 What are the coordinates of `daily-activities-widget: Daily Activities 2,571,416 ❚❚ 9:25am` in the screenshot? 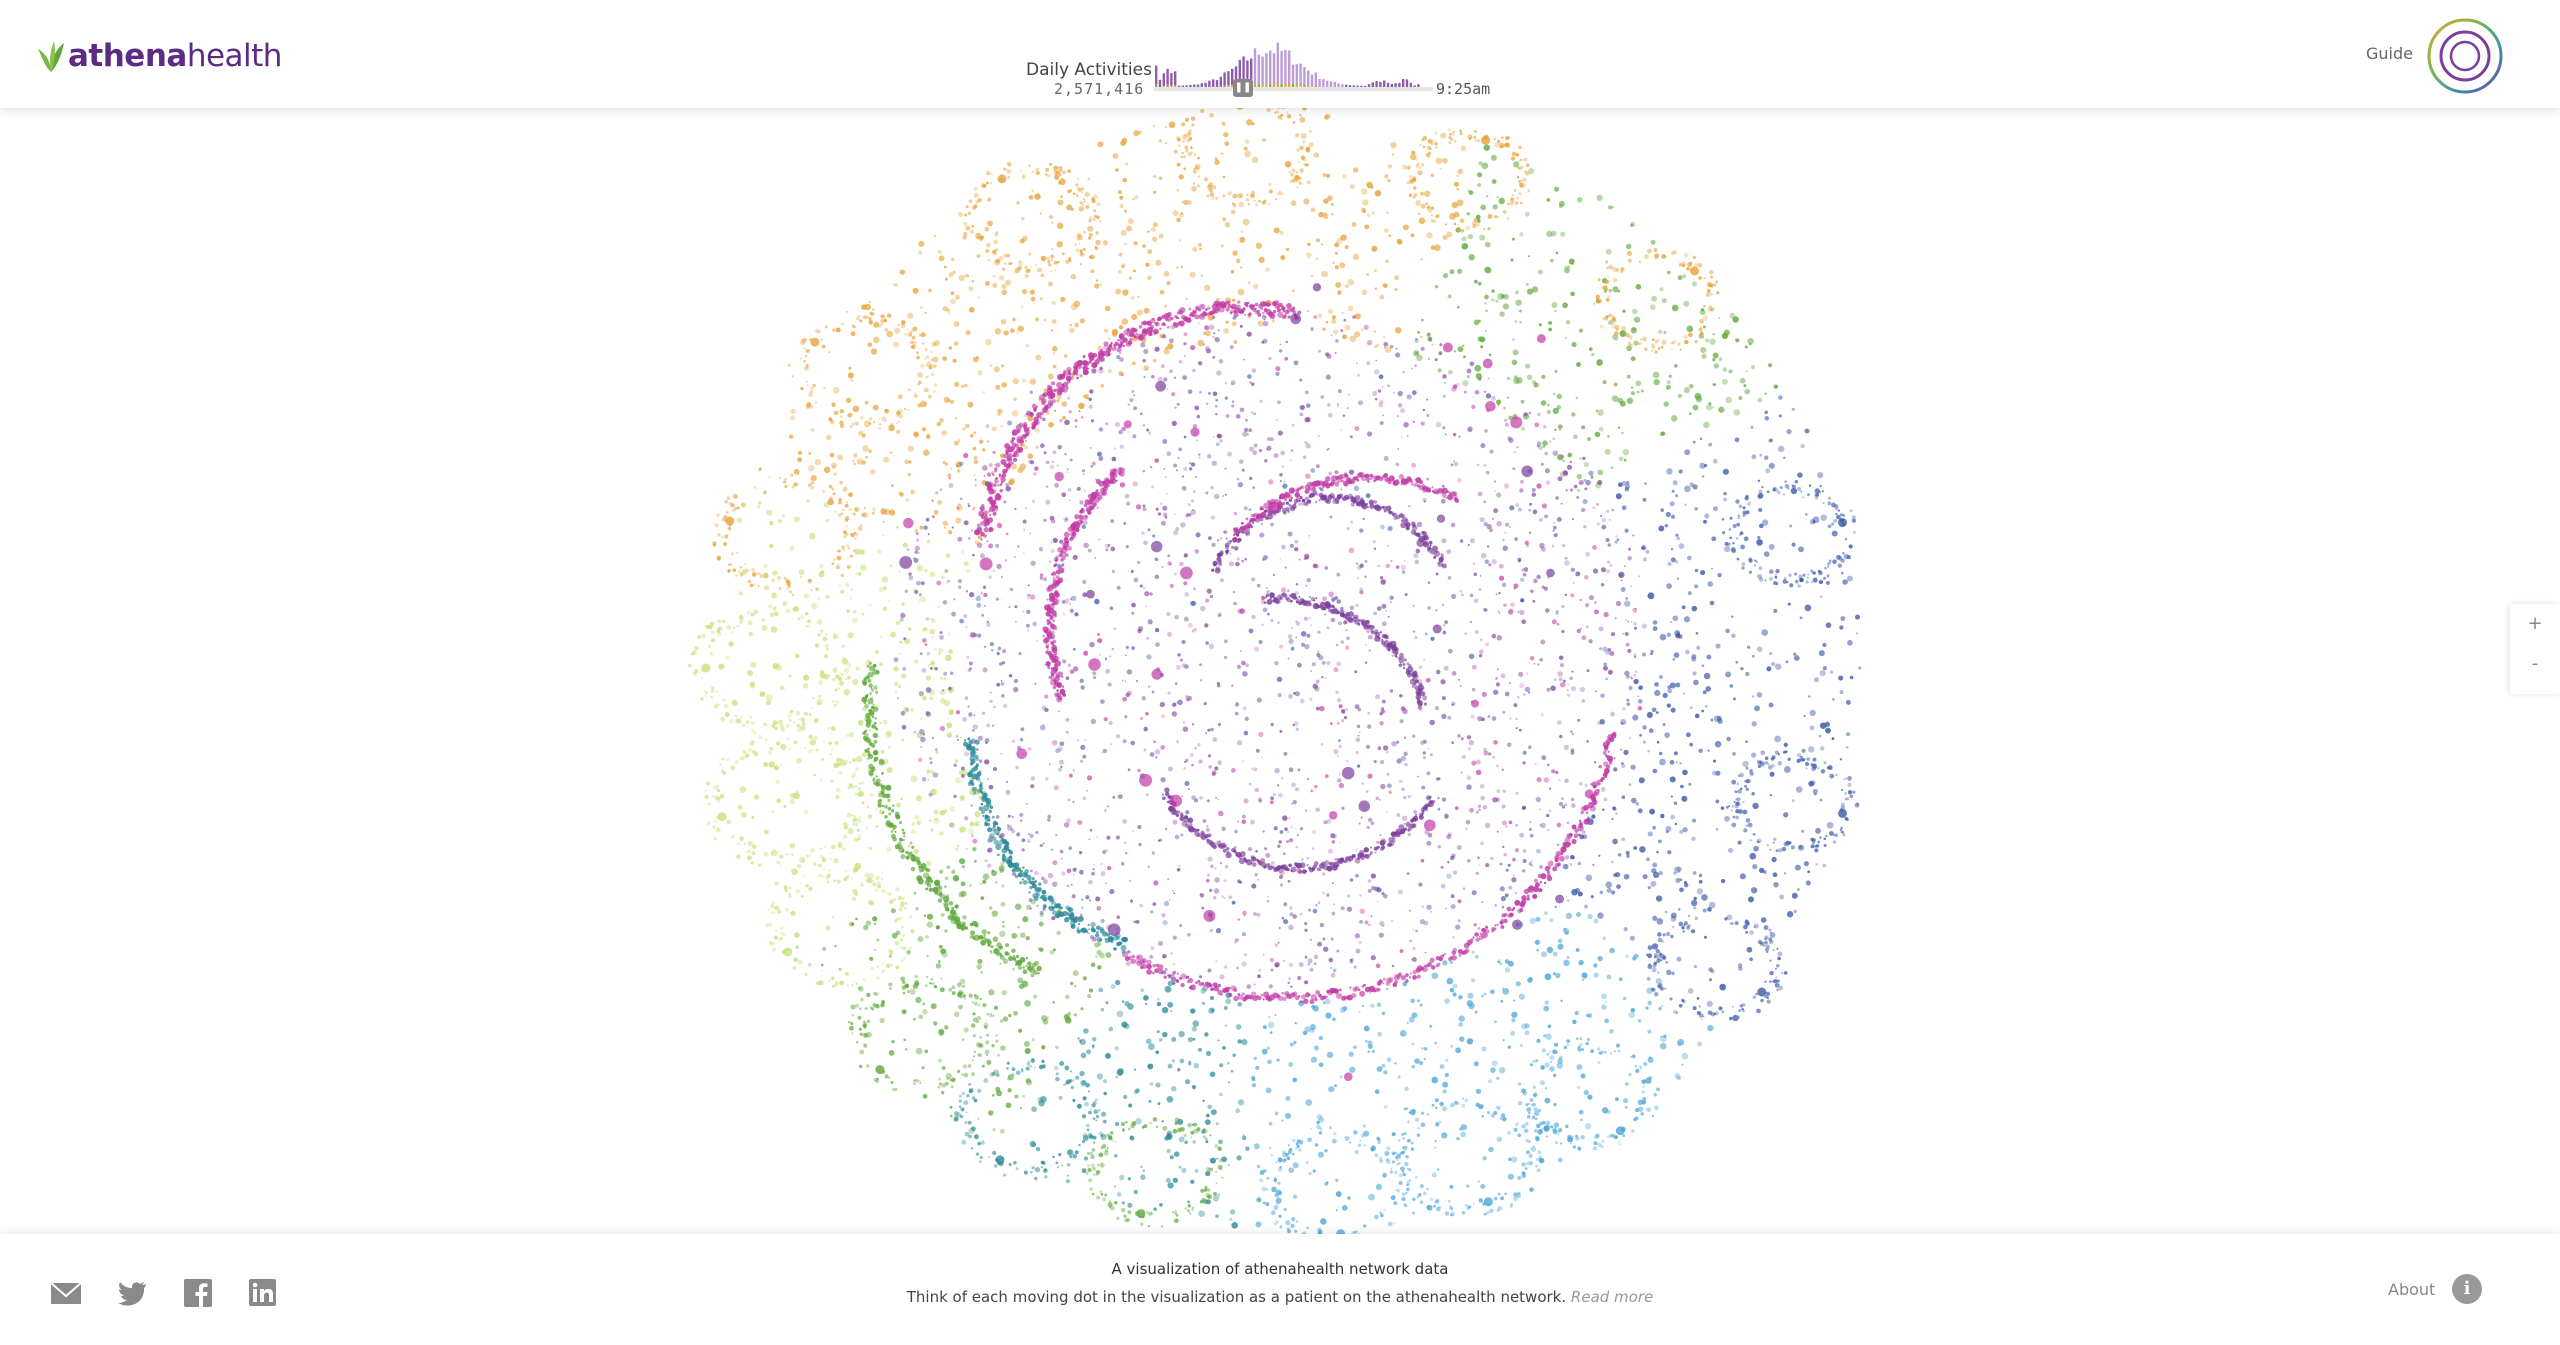 It's located at (1265, 62).